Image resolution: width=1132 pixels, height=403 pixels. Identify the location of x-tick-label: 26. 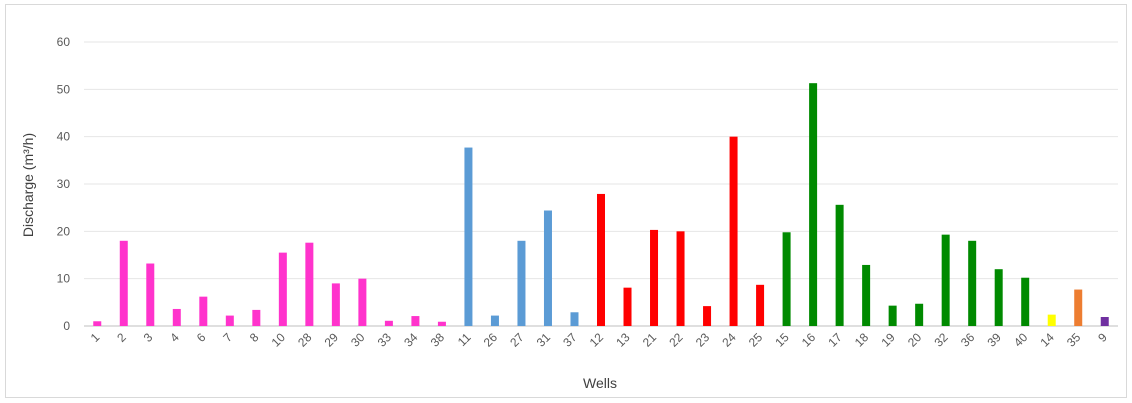
(491, 340).